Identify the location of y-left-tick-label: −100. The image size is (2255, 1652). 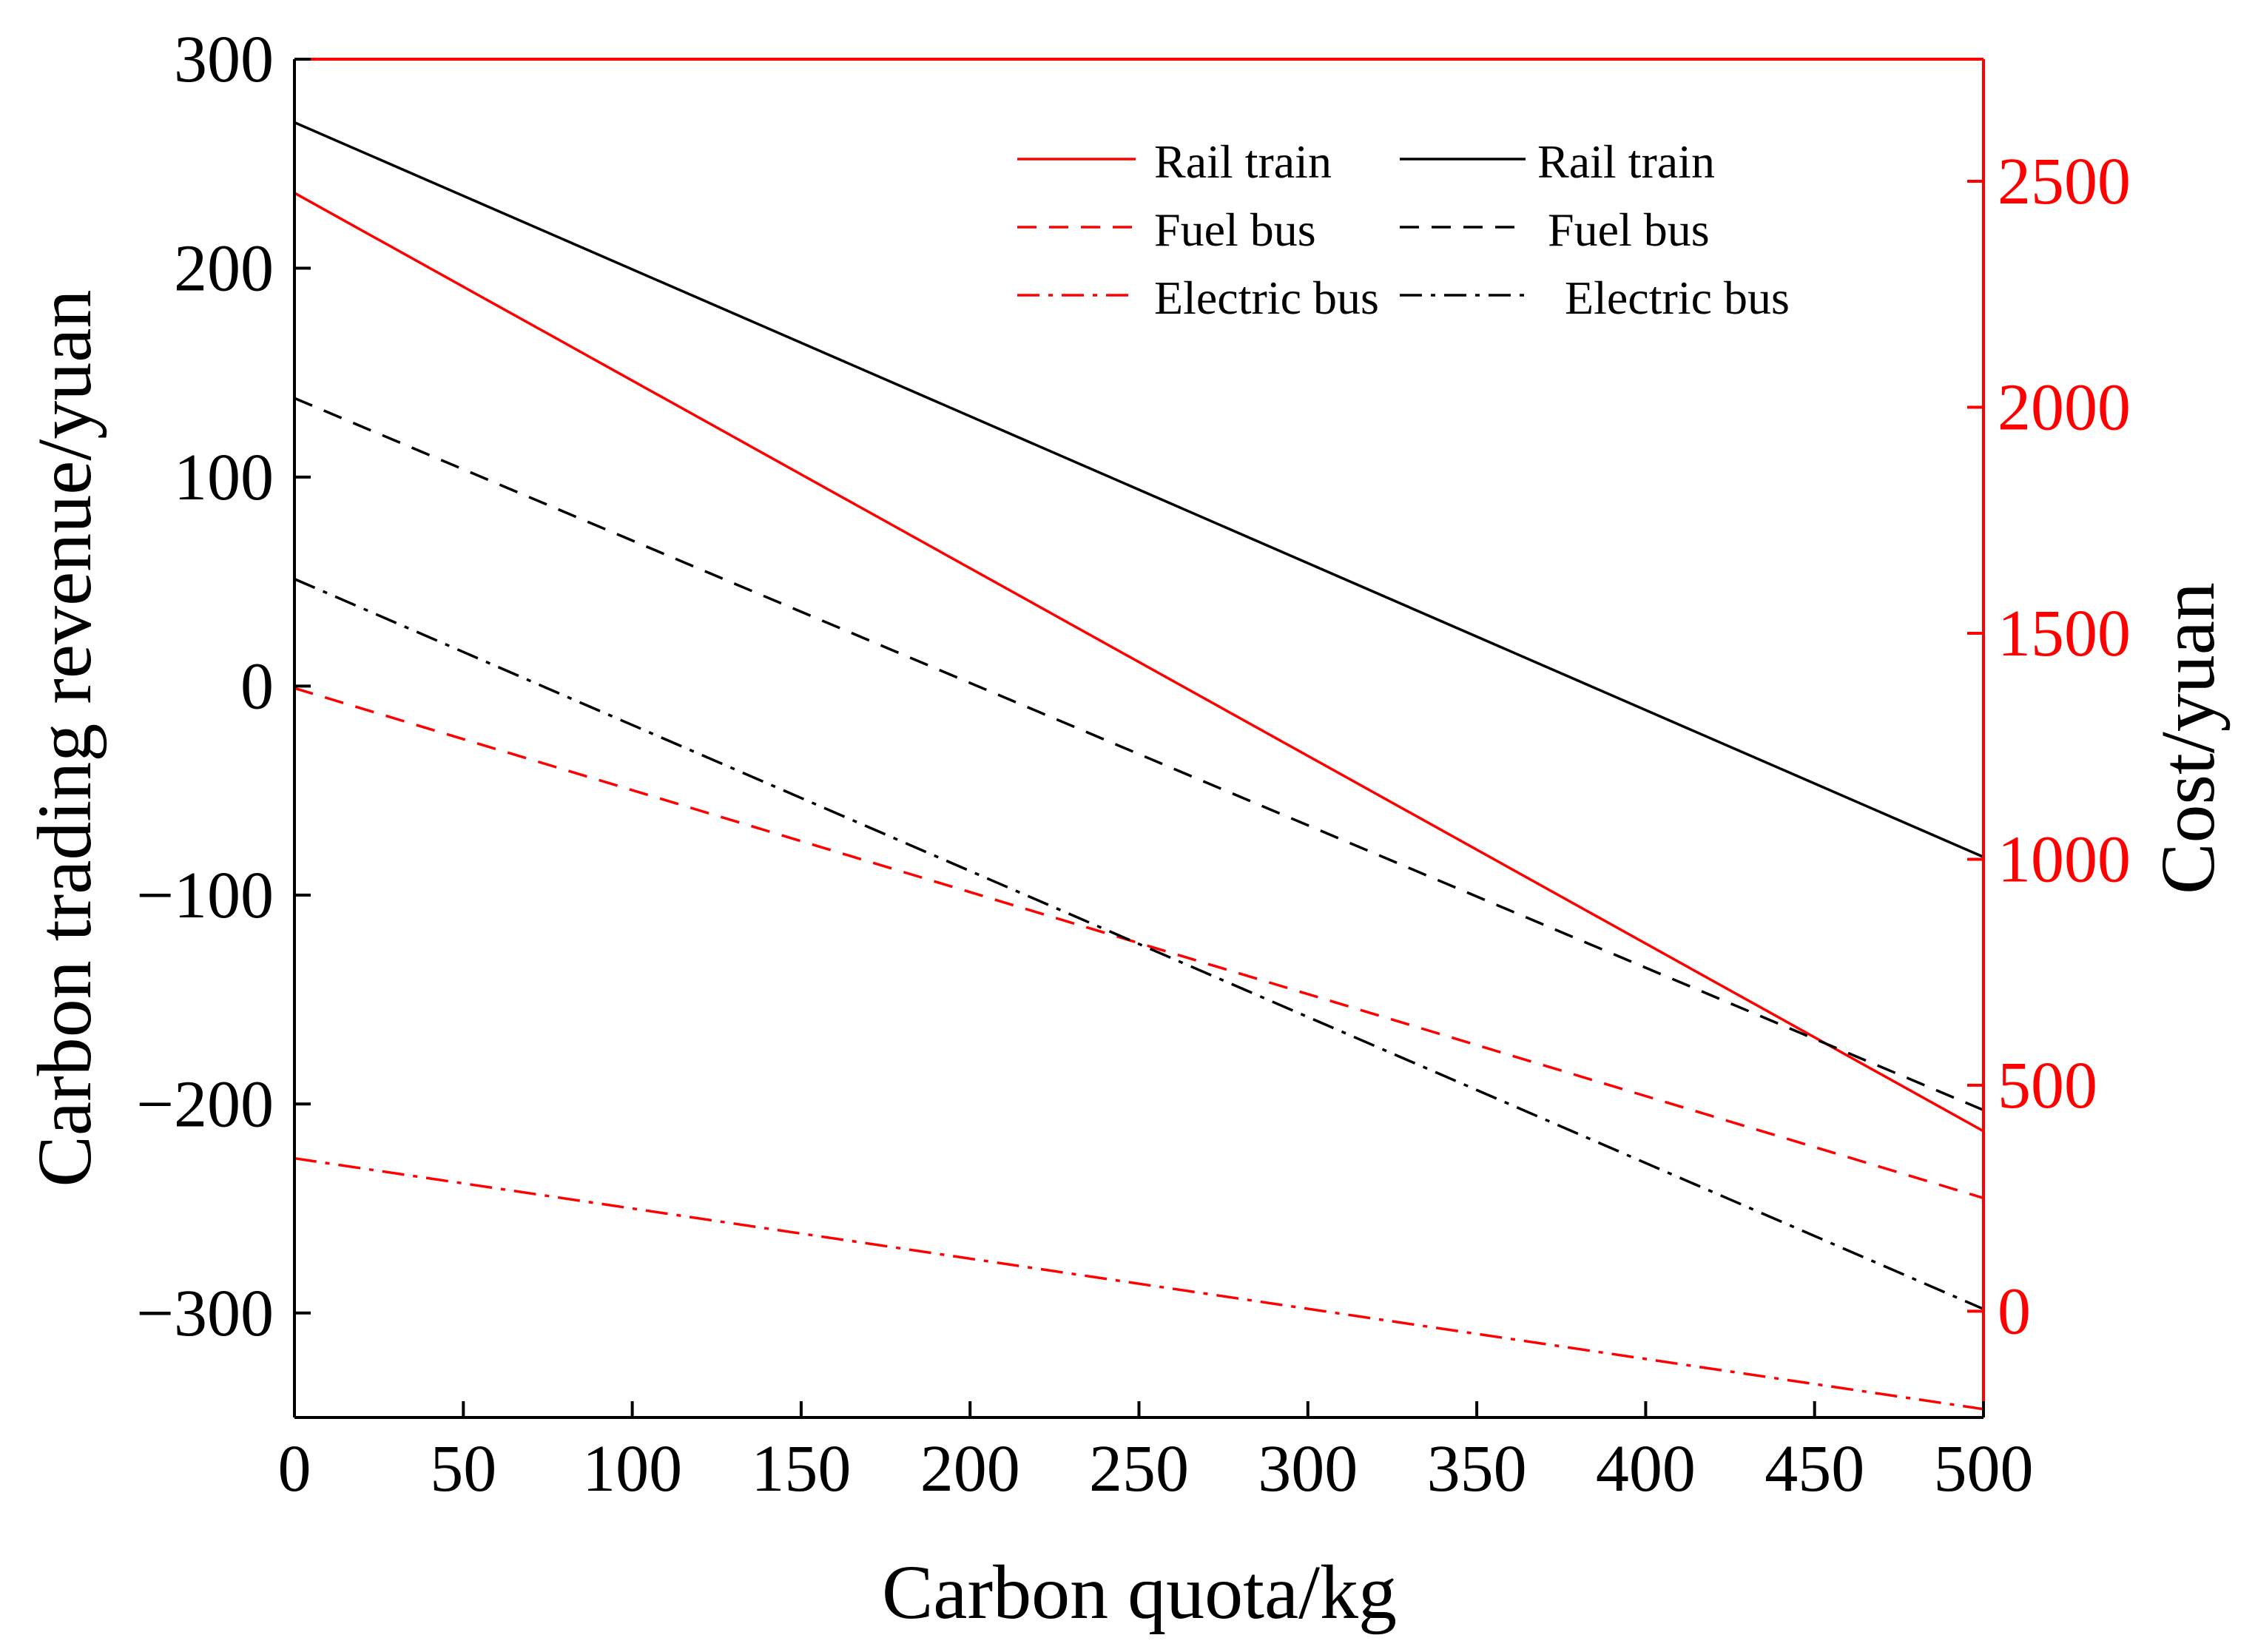
(205, 895).